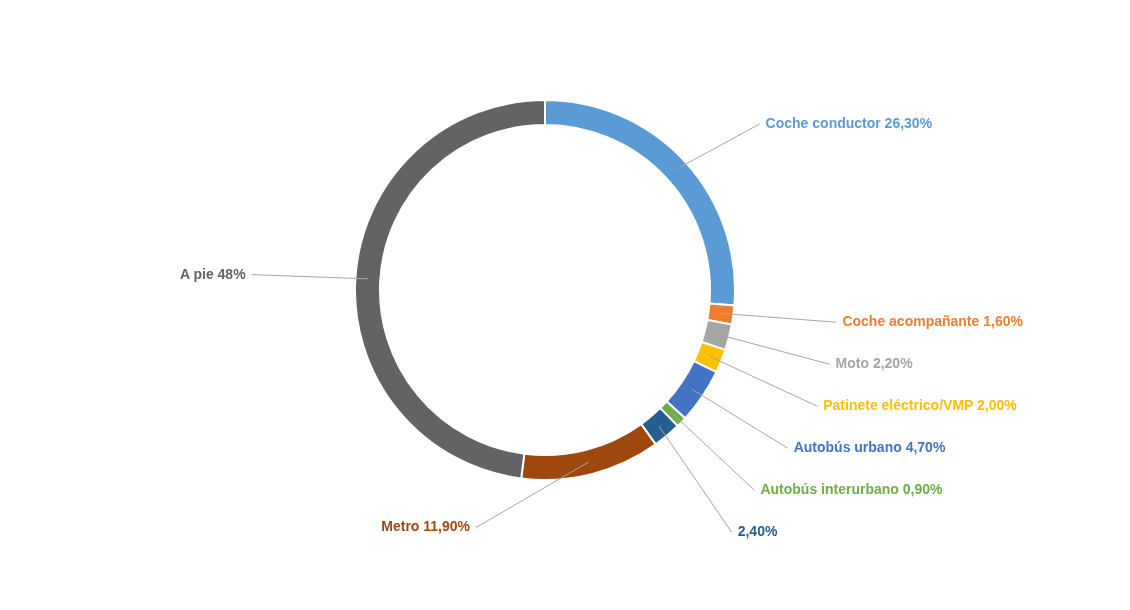 The image size is (1130, 610). I want to click on slice-label: Coche acompañante 1,60%, so click(933, 321).